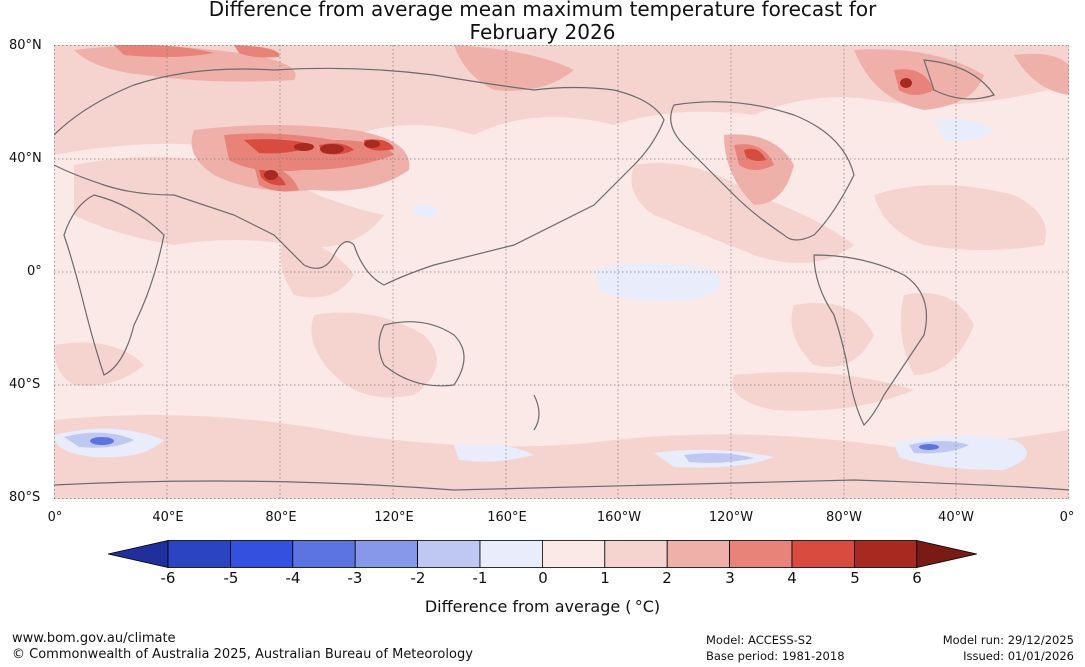  I want to click on lat-label-80s: 80°S, so click(25, 497).